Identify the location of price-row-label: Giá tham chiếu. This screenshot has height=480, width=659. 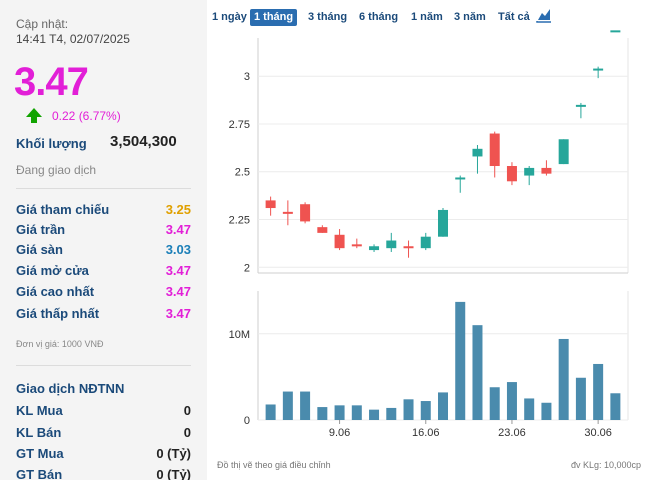
(63, 209).